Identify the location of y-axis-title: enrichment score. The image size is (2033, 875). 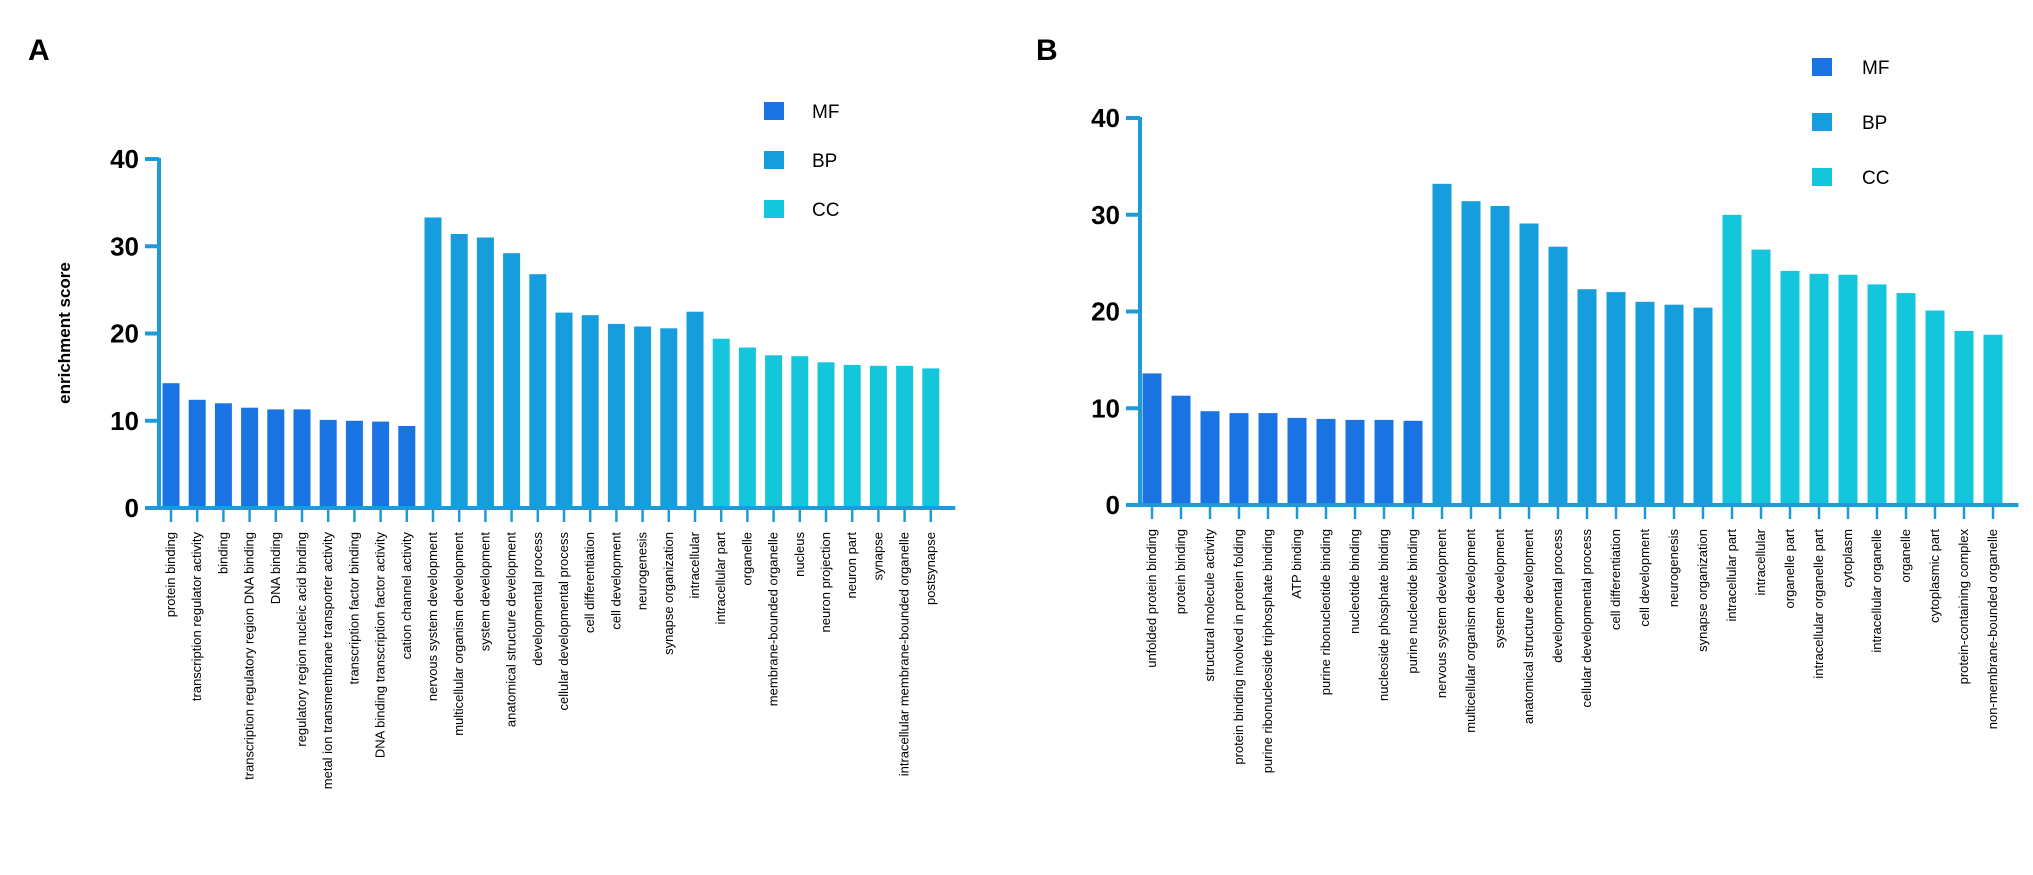
(64, 333).